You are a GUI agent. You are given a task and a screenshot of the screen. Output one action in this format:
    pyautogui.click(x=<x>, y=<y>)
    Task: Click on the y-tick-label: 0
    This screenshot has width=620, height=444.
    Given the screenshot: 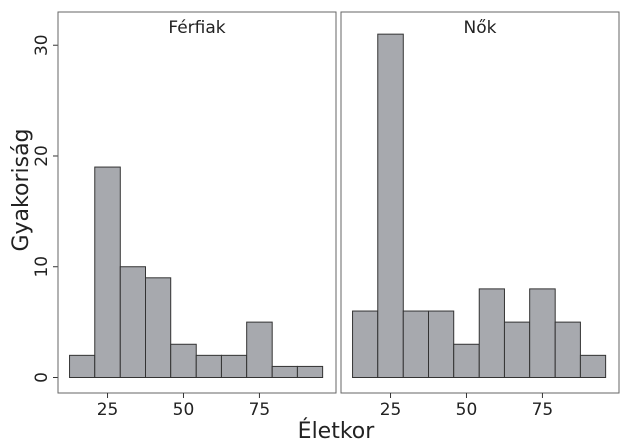 What is the action you would take?
    pyautogui.click(x=42, y=377)
    